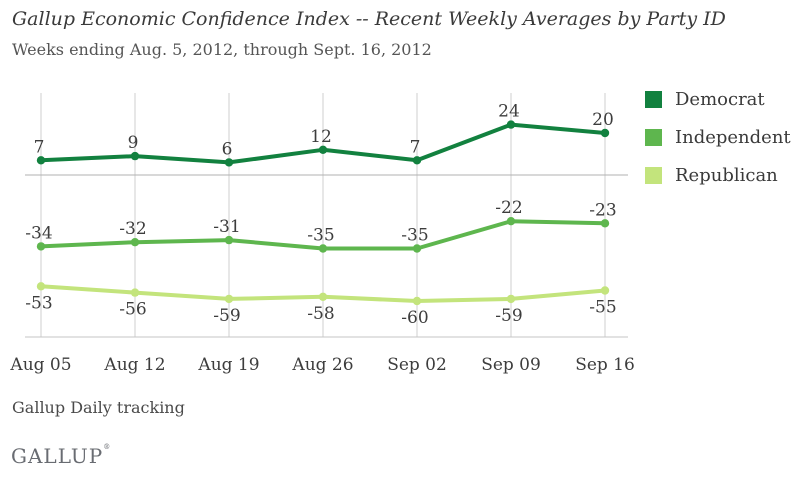 This screenshot has height=478, width=800. What do you see at coordinates (226, 227) in the screenshot?
I see `svg-text: -31` at bounding box center [226, 227].